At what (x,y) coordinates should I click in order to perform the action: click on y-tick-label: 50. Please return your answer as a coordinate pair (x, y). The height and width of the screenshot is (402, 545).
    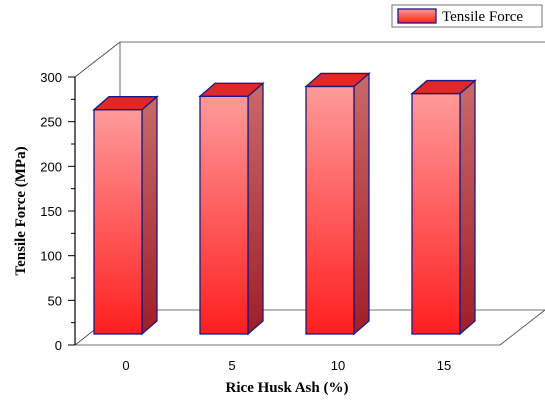
    Looking at the image, I should click on (55, 300).